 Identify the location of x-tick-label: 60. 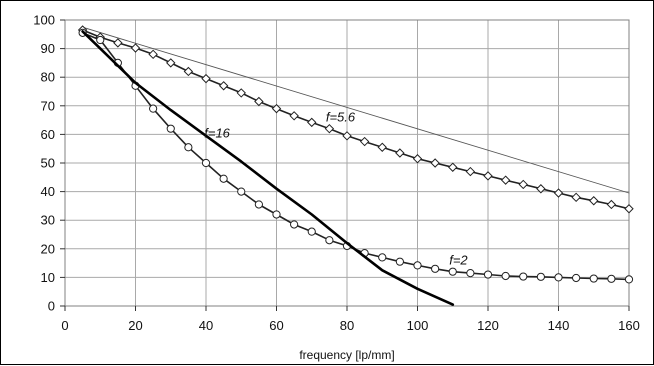
(276, 325).